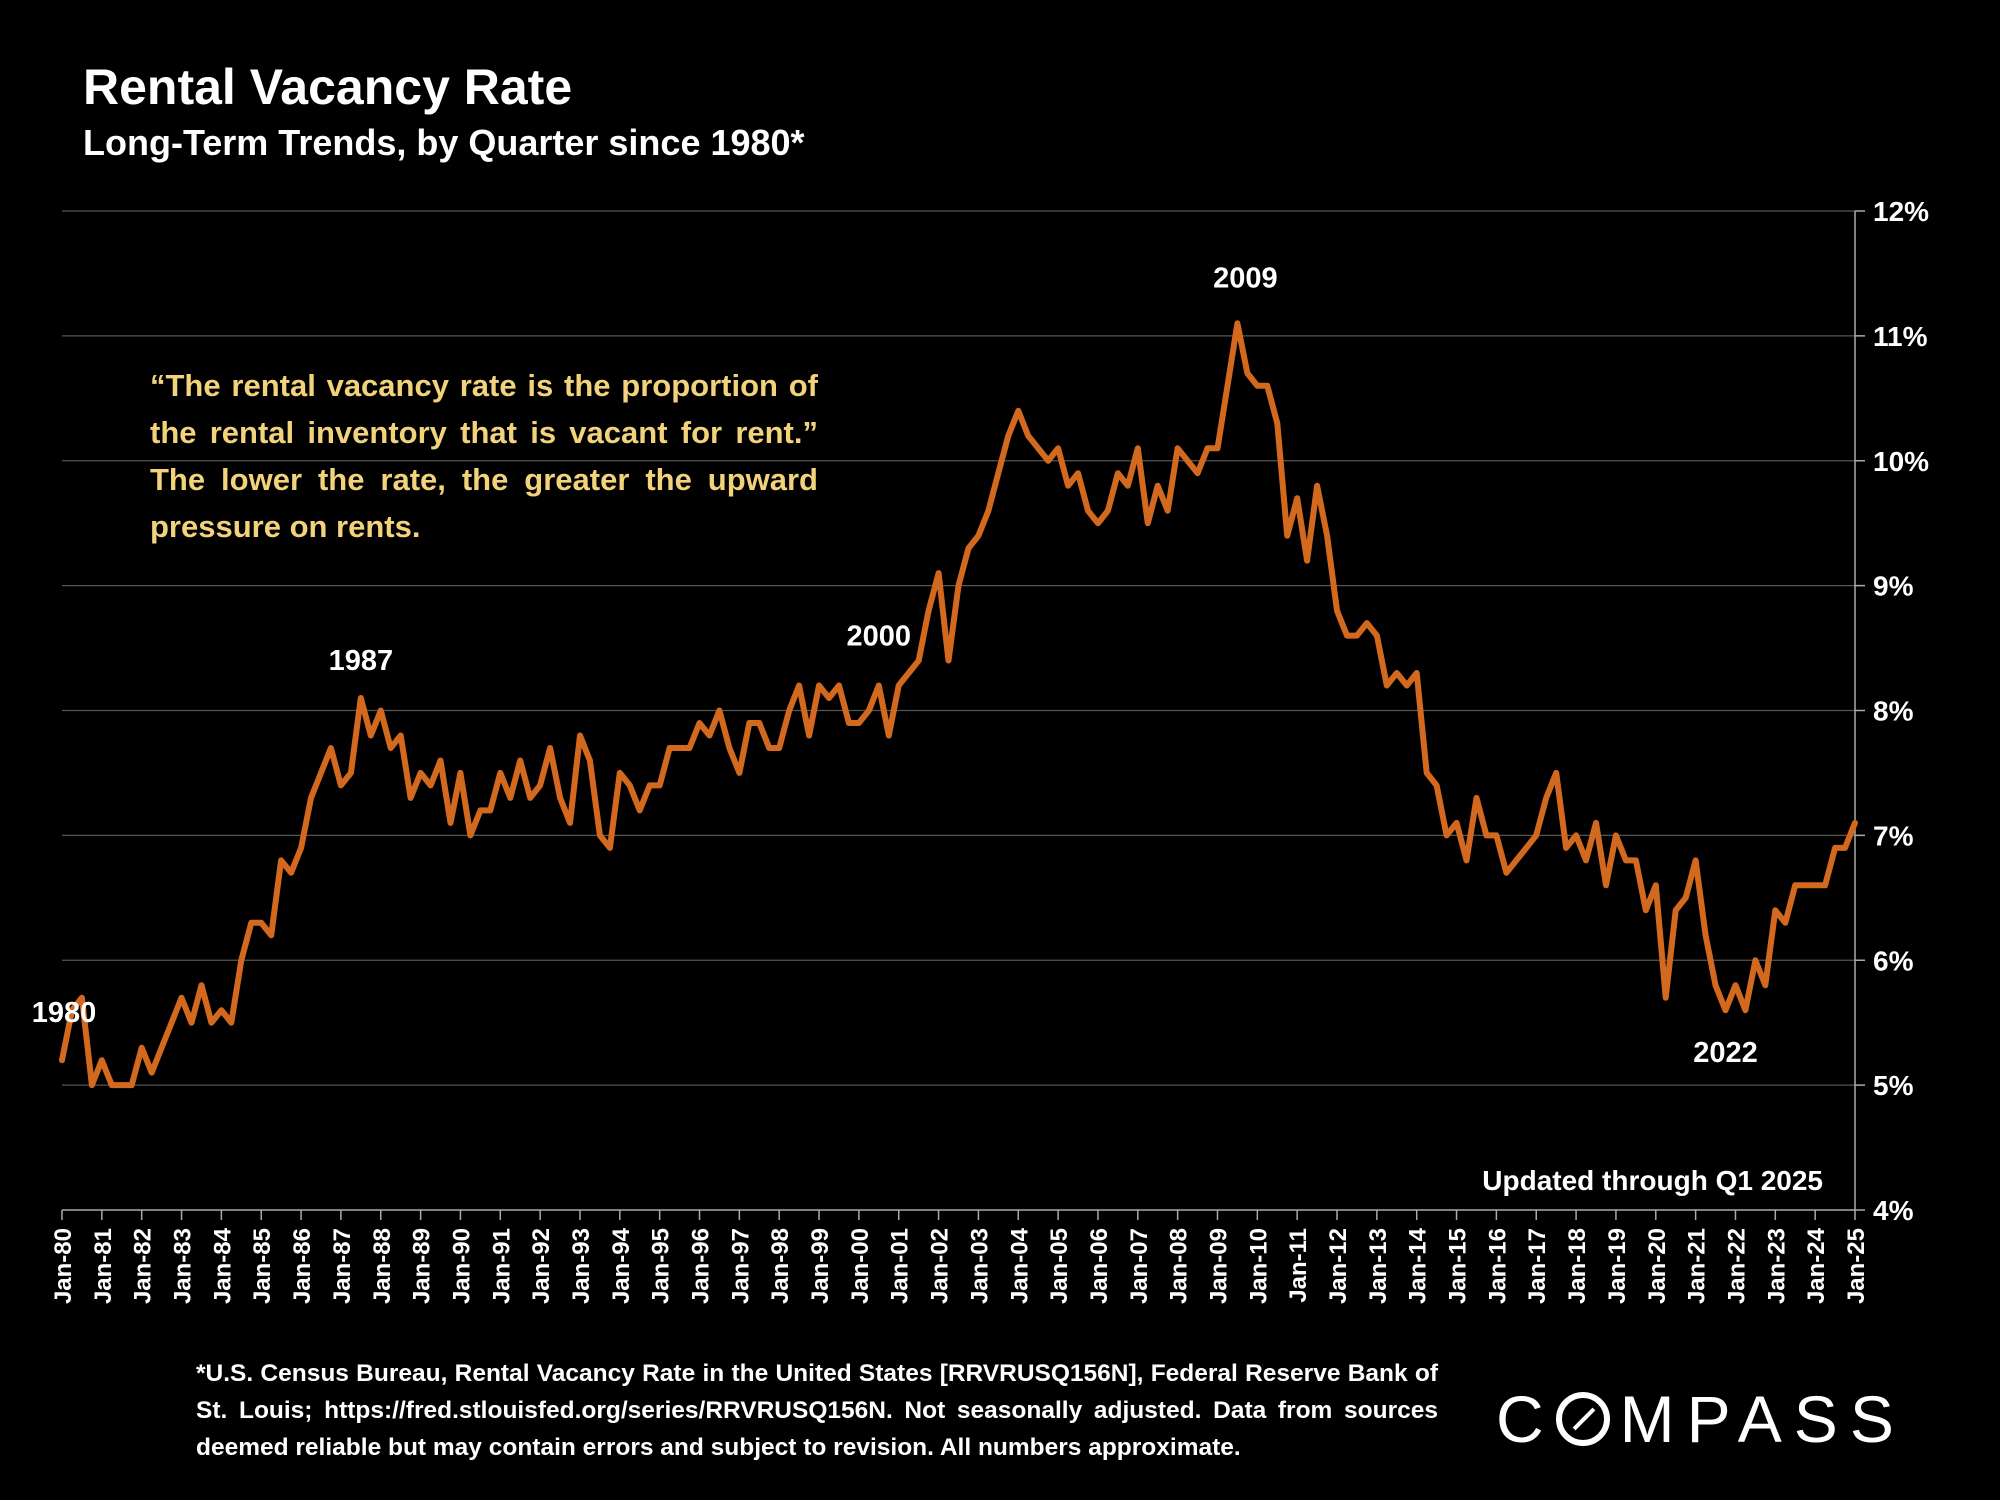 The height and width of the screenshot is (1500, 2000). I want to click on x-tick-label: Jan-96, so click(701, 1266).